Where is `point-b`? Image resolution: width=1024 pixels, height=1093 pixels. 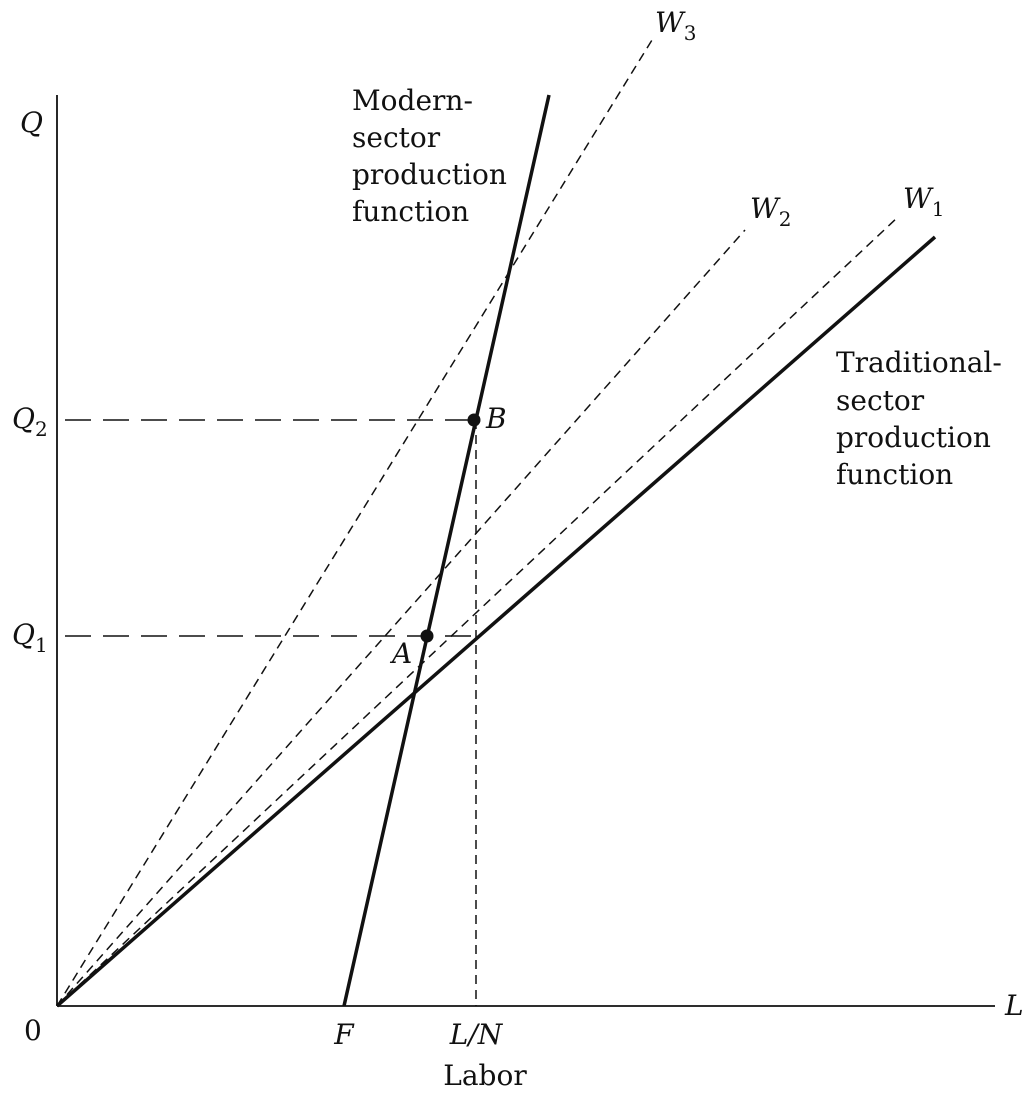
point-b is located at coordinates (474, 420).